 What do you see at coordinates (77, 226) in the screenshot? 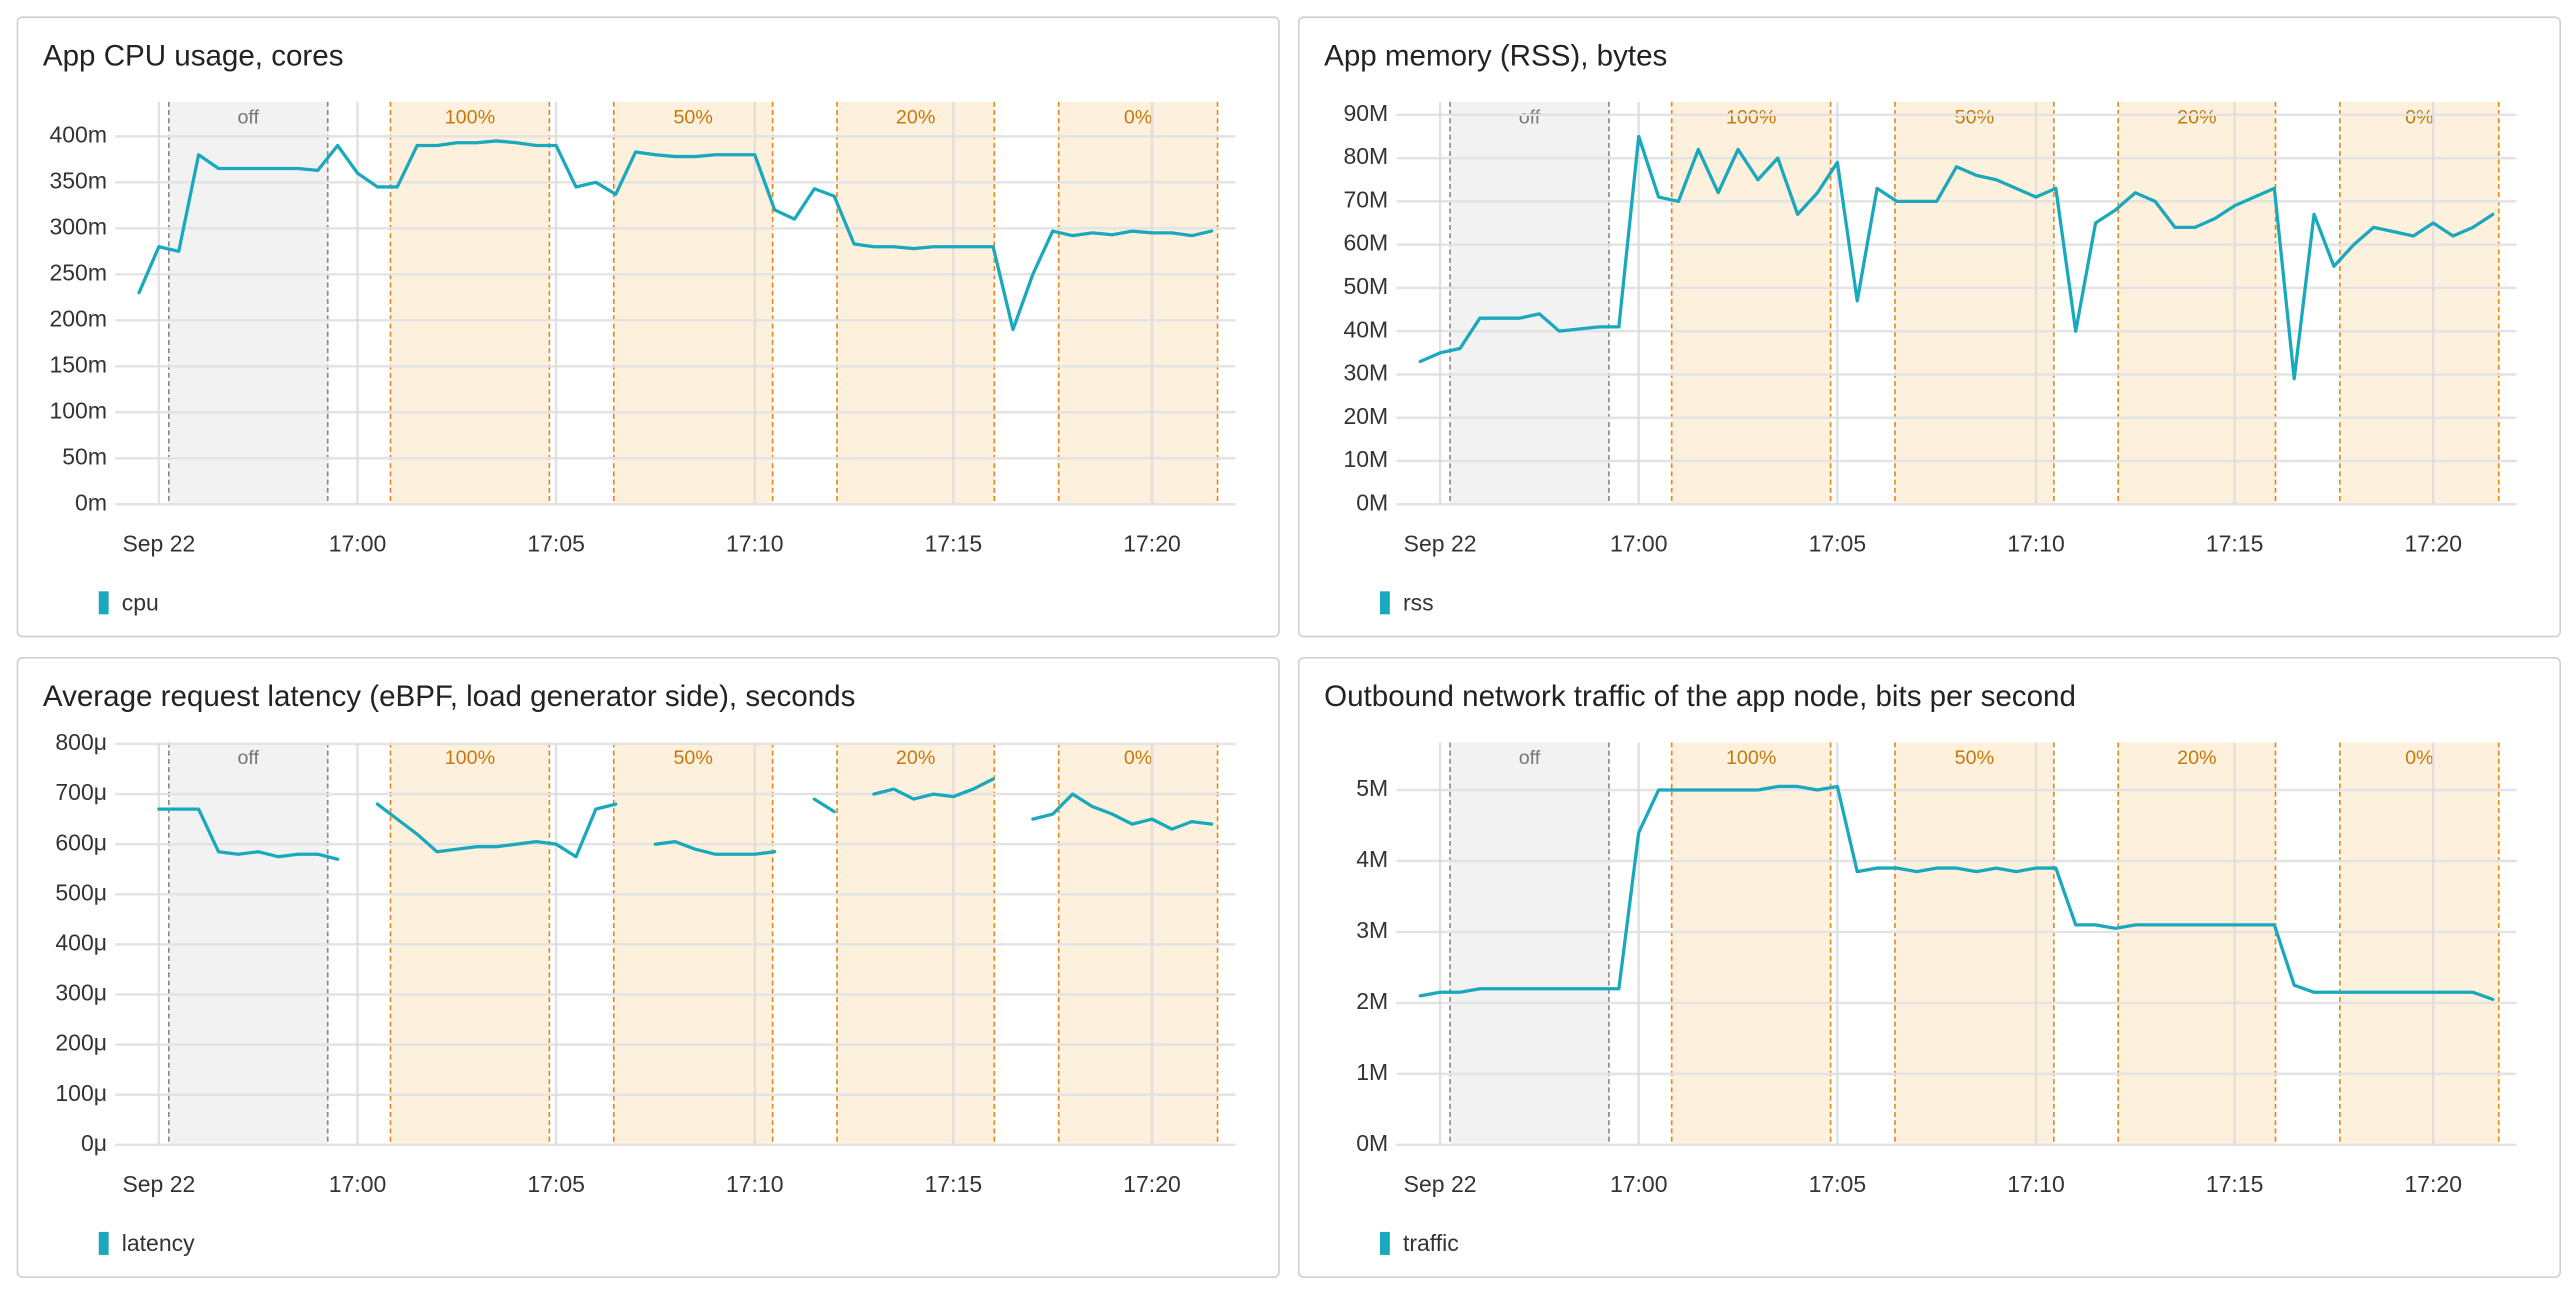
I see `y-tick-label: 300m` at bounding box center [77, 226].